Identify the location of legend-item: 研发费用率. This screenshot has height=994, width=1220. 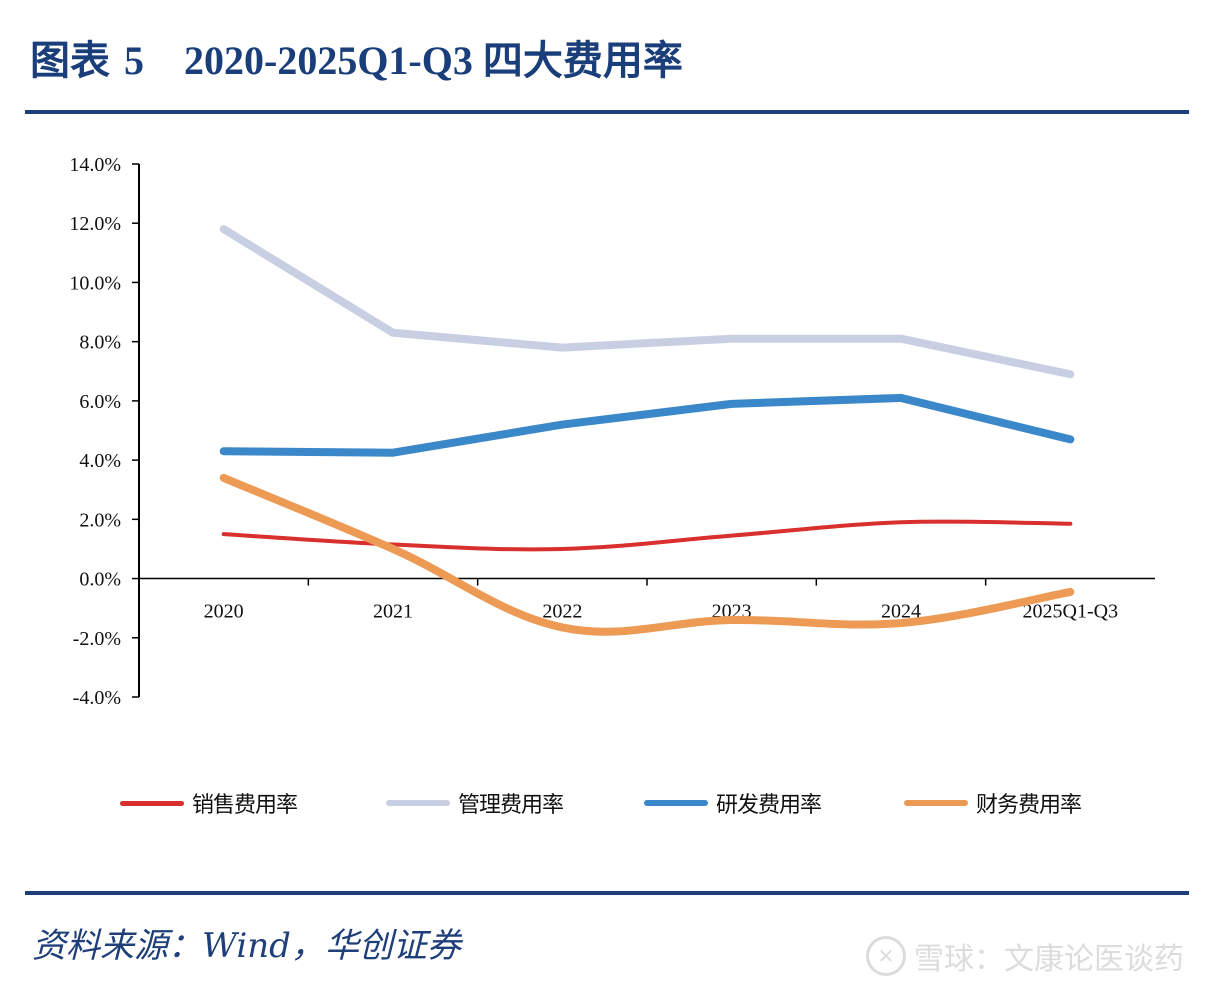
(733, 803).